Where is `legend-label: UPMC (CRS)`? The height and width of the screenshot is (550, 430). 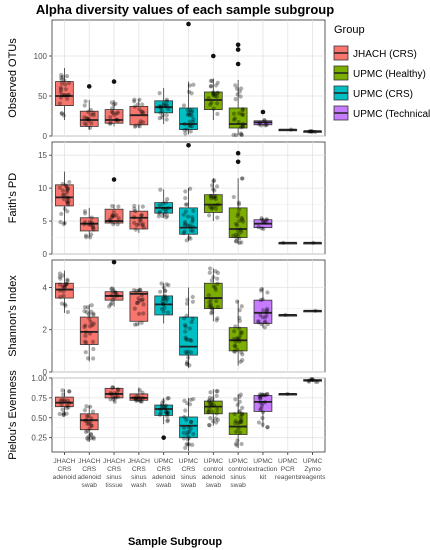 legend-label: UPMC (CRS) is located at coordinates (383, 94).